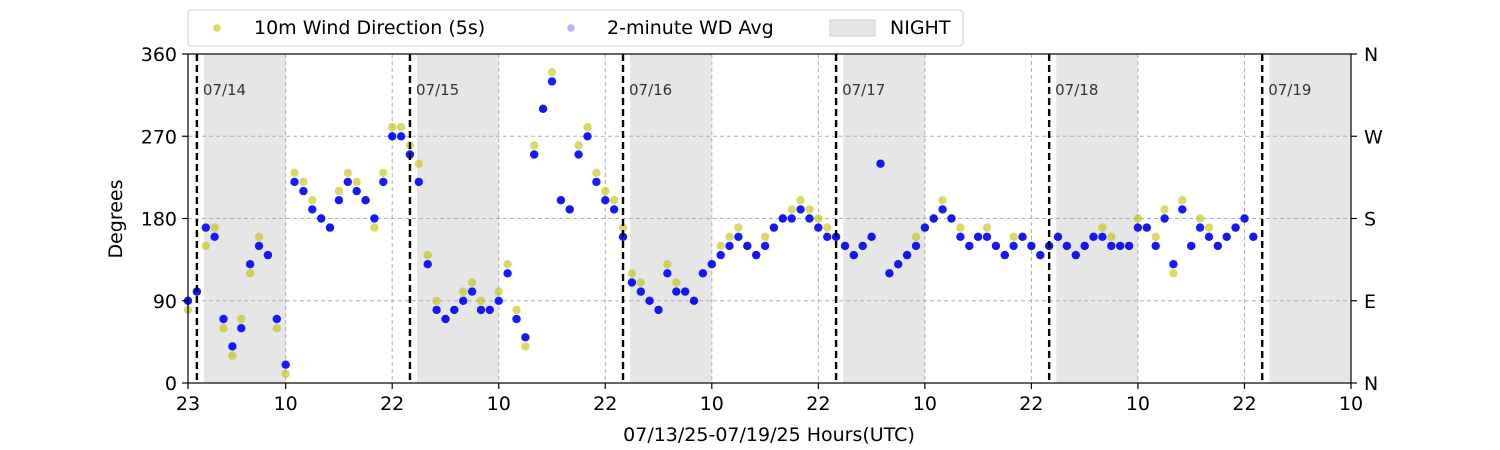 Image resolution: width=1500 pixels, height=450 pixels. What do you see at coordinates (863, 90) in the screenshot?
I see `day-marker-label: 07/17` at bounding box center [863, 90].